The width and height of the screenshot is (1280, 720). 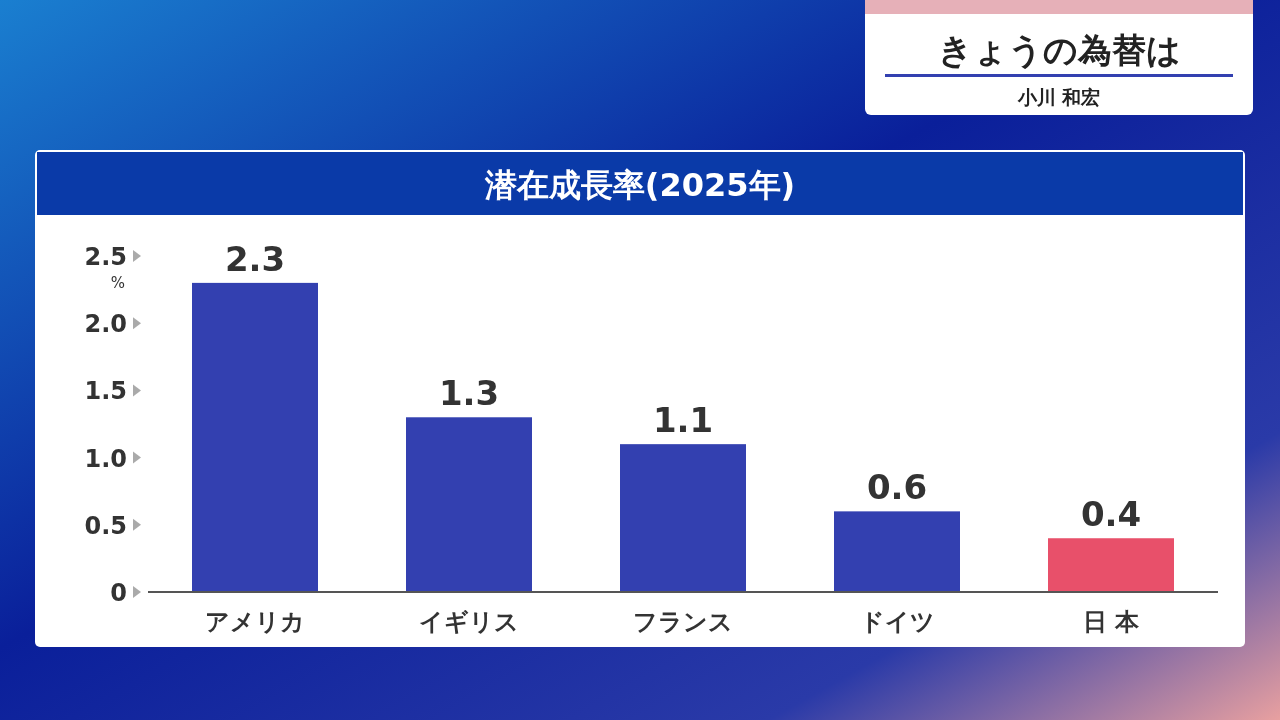 I want to click on x-tick-label: アメリカ, so click(x=255, y=622).